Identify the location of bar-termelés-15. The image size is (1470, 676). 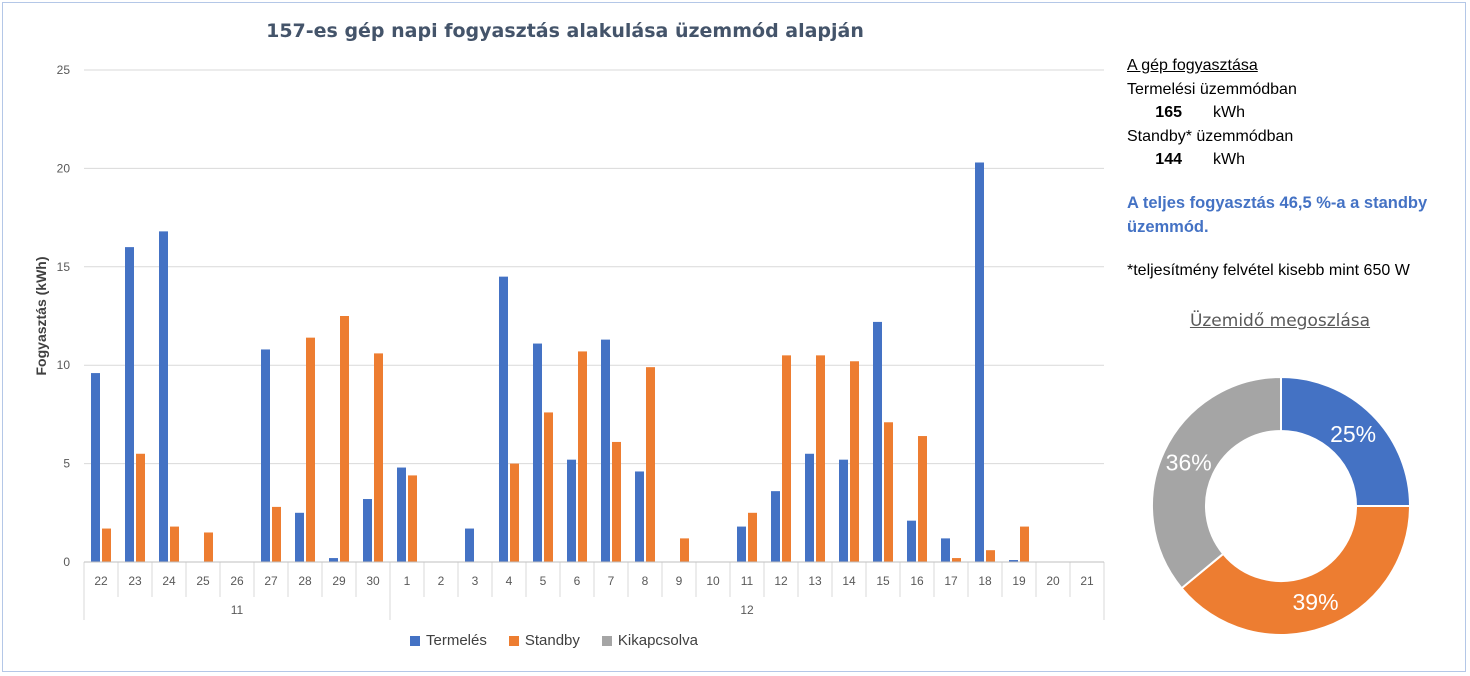
(877, 441).